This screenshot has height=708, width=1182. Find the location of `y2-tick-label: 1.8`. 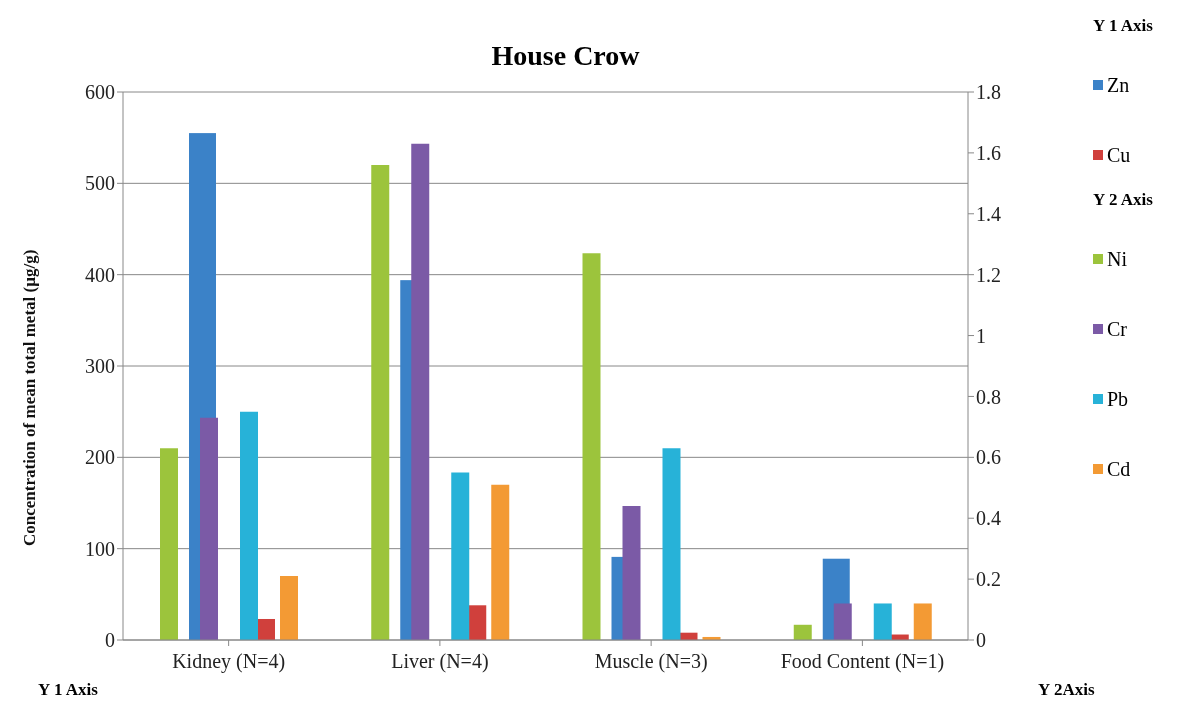

y2-tick-label: 1.8 is located at coordinates (988, 92).